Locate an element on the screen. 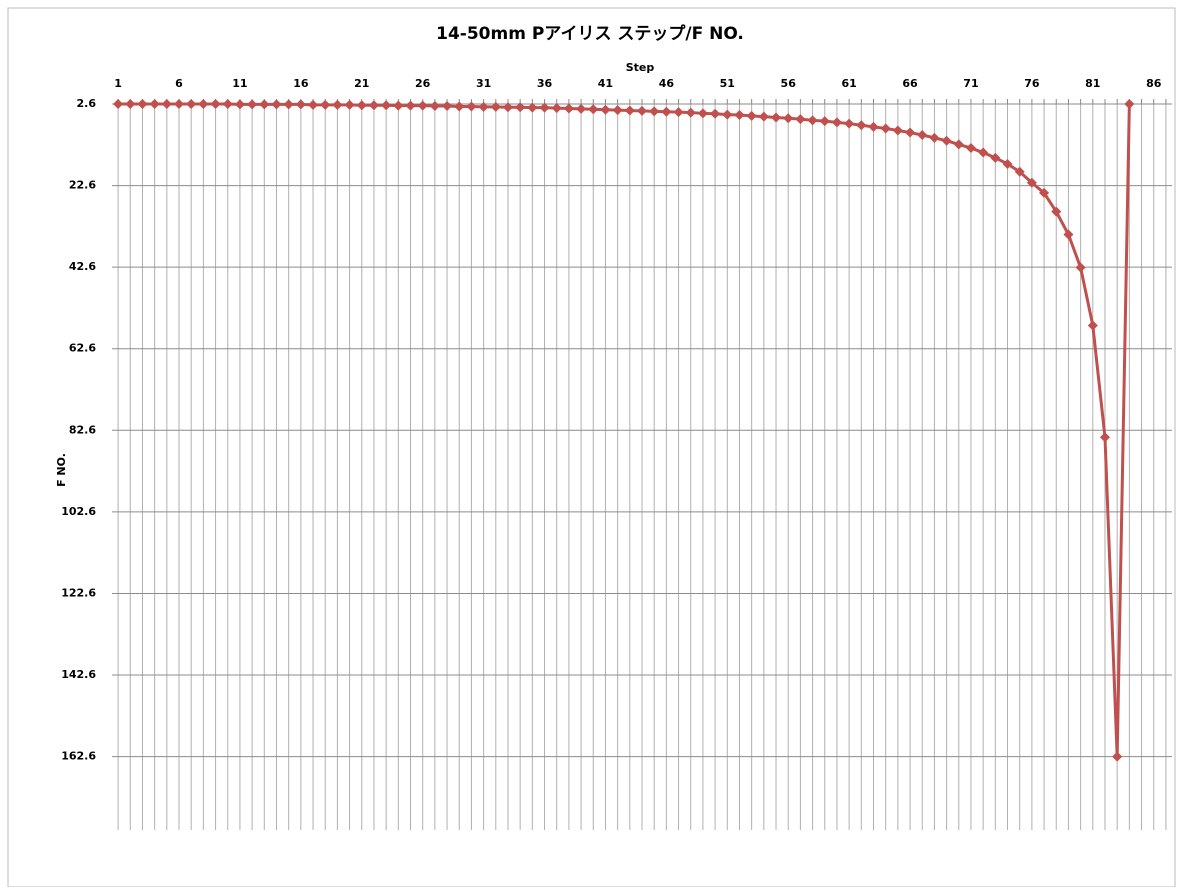  y-tick-label: 162.6 is located at coordinates (78, 756).